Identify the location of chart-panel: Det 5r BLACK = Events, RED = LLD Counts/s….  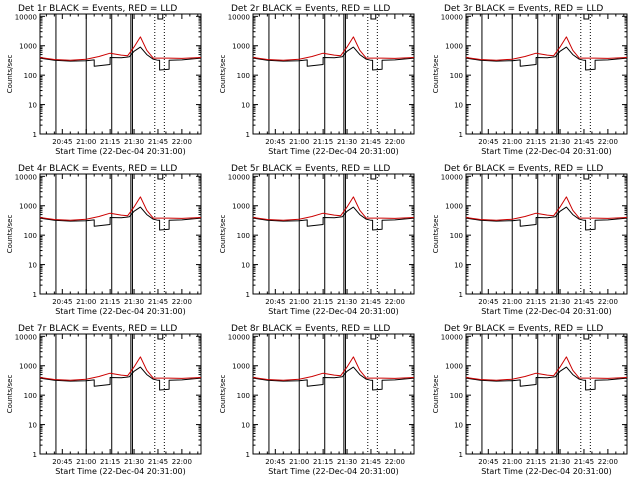
(317, 240).